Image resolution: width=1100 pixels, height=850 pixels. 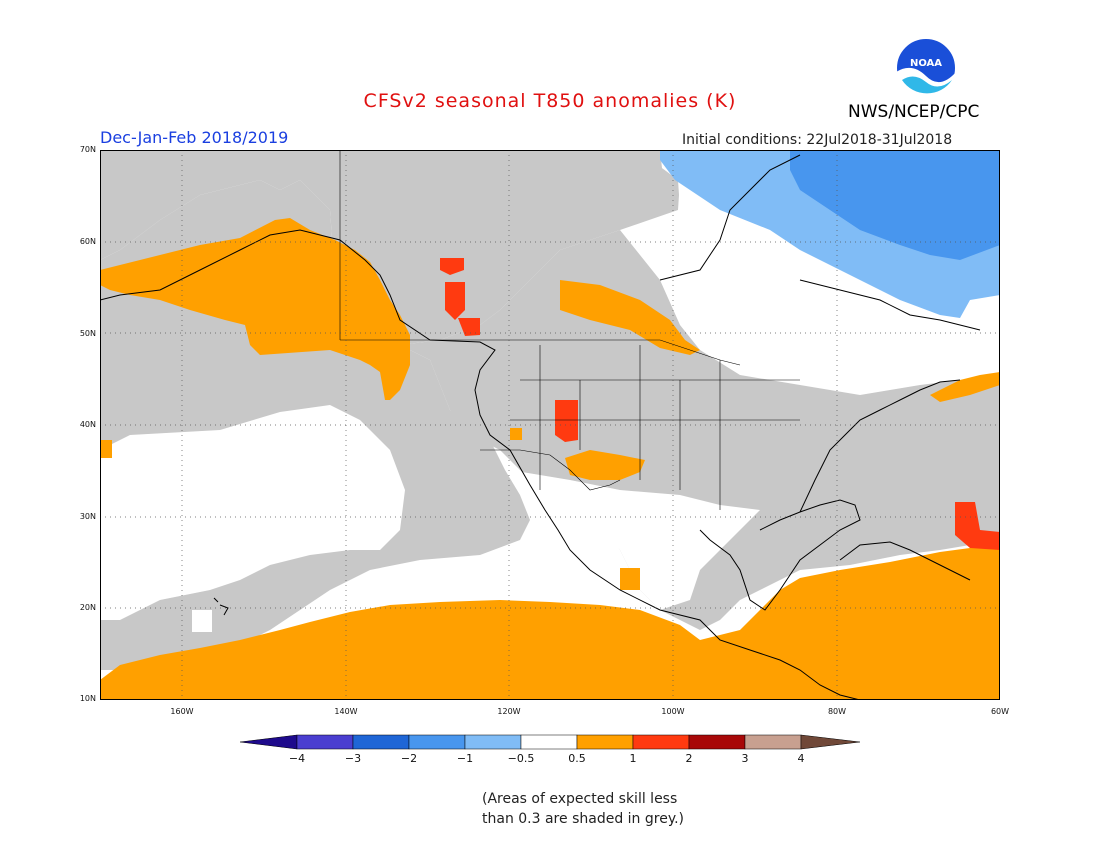 I want to click on lat-label-20n: 20N, so click(x=87, y=607).